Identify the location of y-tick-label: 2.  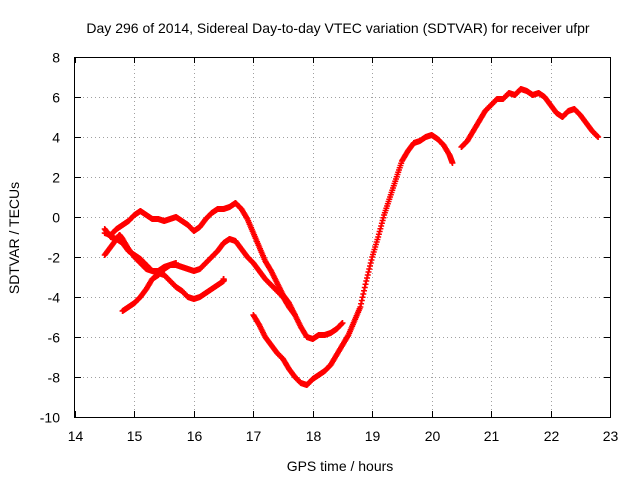
(56, 178).